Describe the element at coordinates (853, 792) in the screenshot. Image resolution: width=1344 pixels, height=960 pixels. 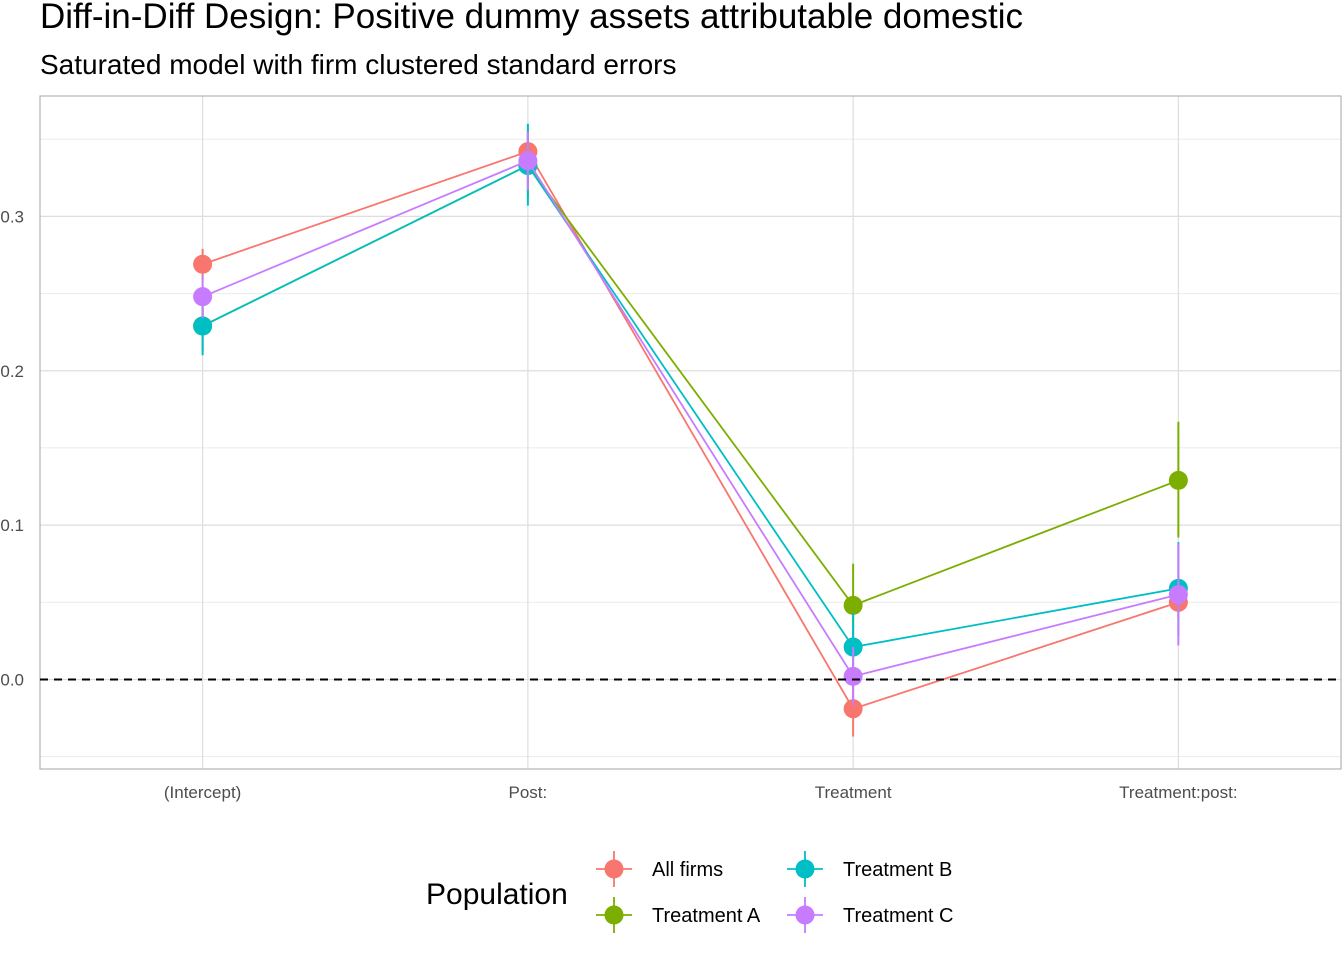
I see `x-tick-label: Treatment` at that location.